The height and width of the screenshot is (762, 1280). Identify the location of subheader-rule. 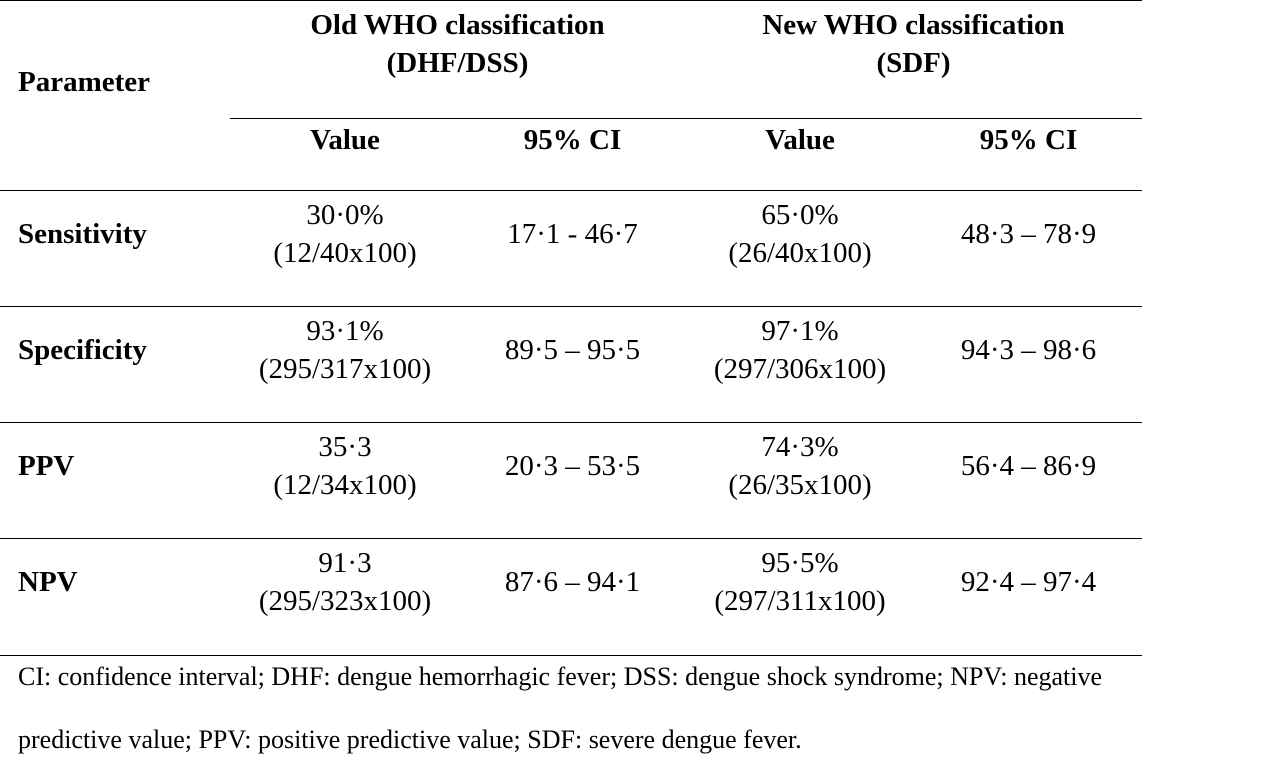
(686, 118).